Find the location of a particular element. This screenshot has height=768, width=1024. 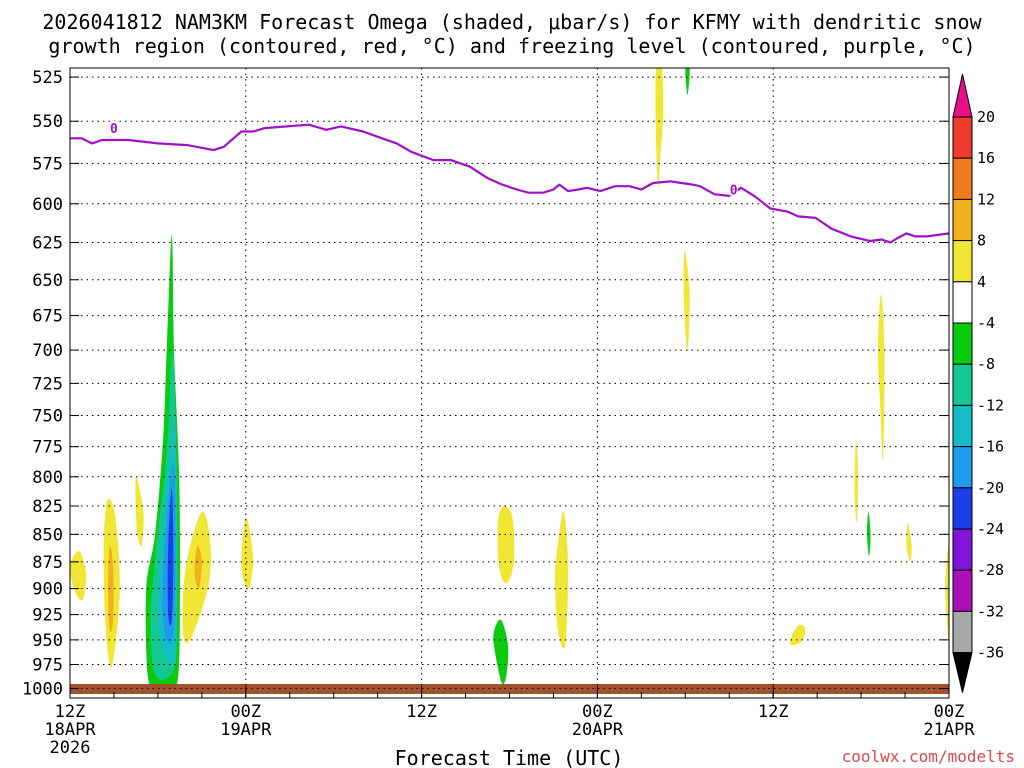

y-tick-label: 1000 is located at coordinates (42, 690).